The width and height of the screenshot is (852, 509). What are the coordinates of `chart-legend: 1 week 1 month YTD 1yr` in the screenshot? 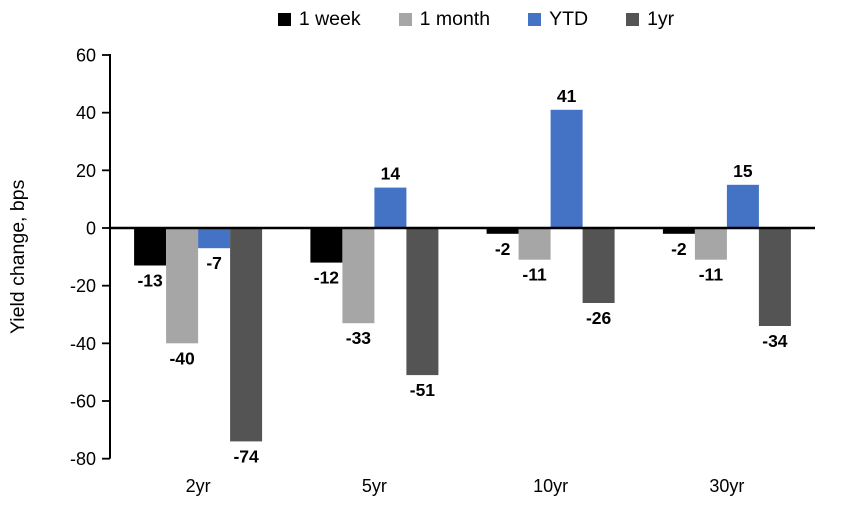 It's located at (476, 19).